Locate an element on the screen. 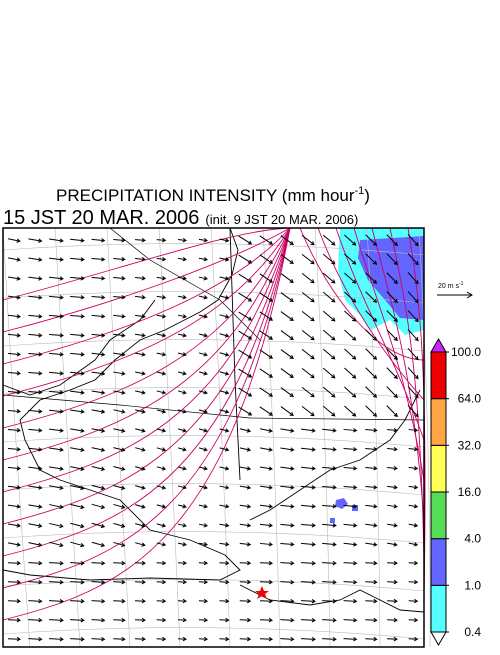 This screenshot has height=655, width=500. colorbar-below is located at coordinates (438, 639).